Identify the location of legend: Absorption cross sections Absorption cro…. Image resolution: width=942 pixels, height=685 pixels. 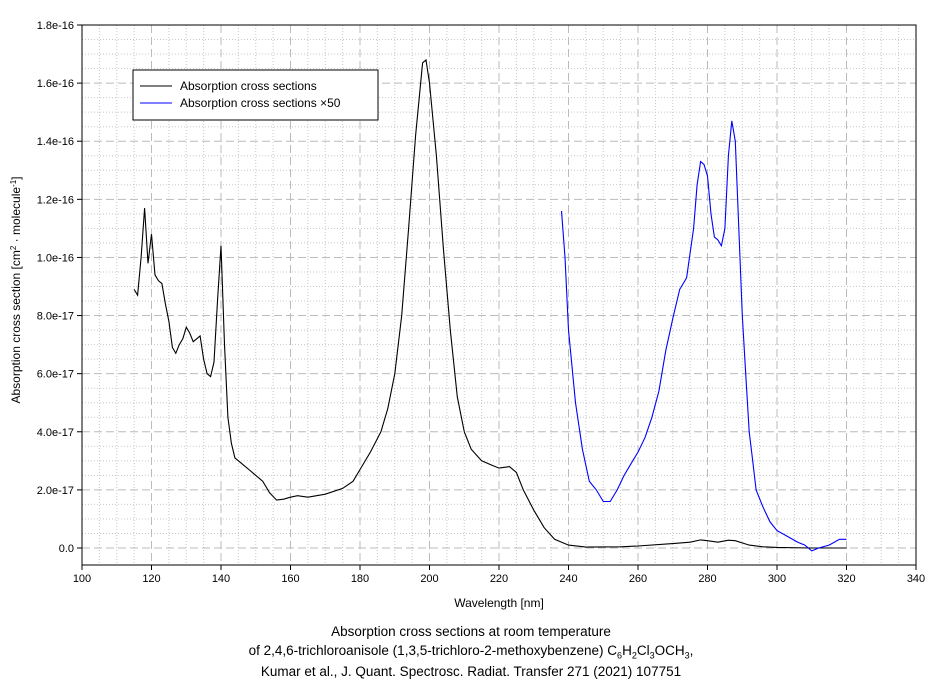
(255, 95).